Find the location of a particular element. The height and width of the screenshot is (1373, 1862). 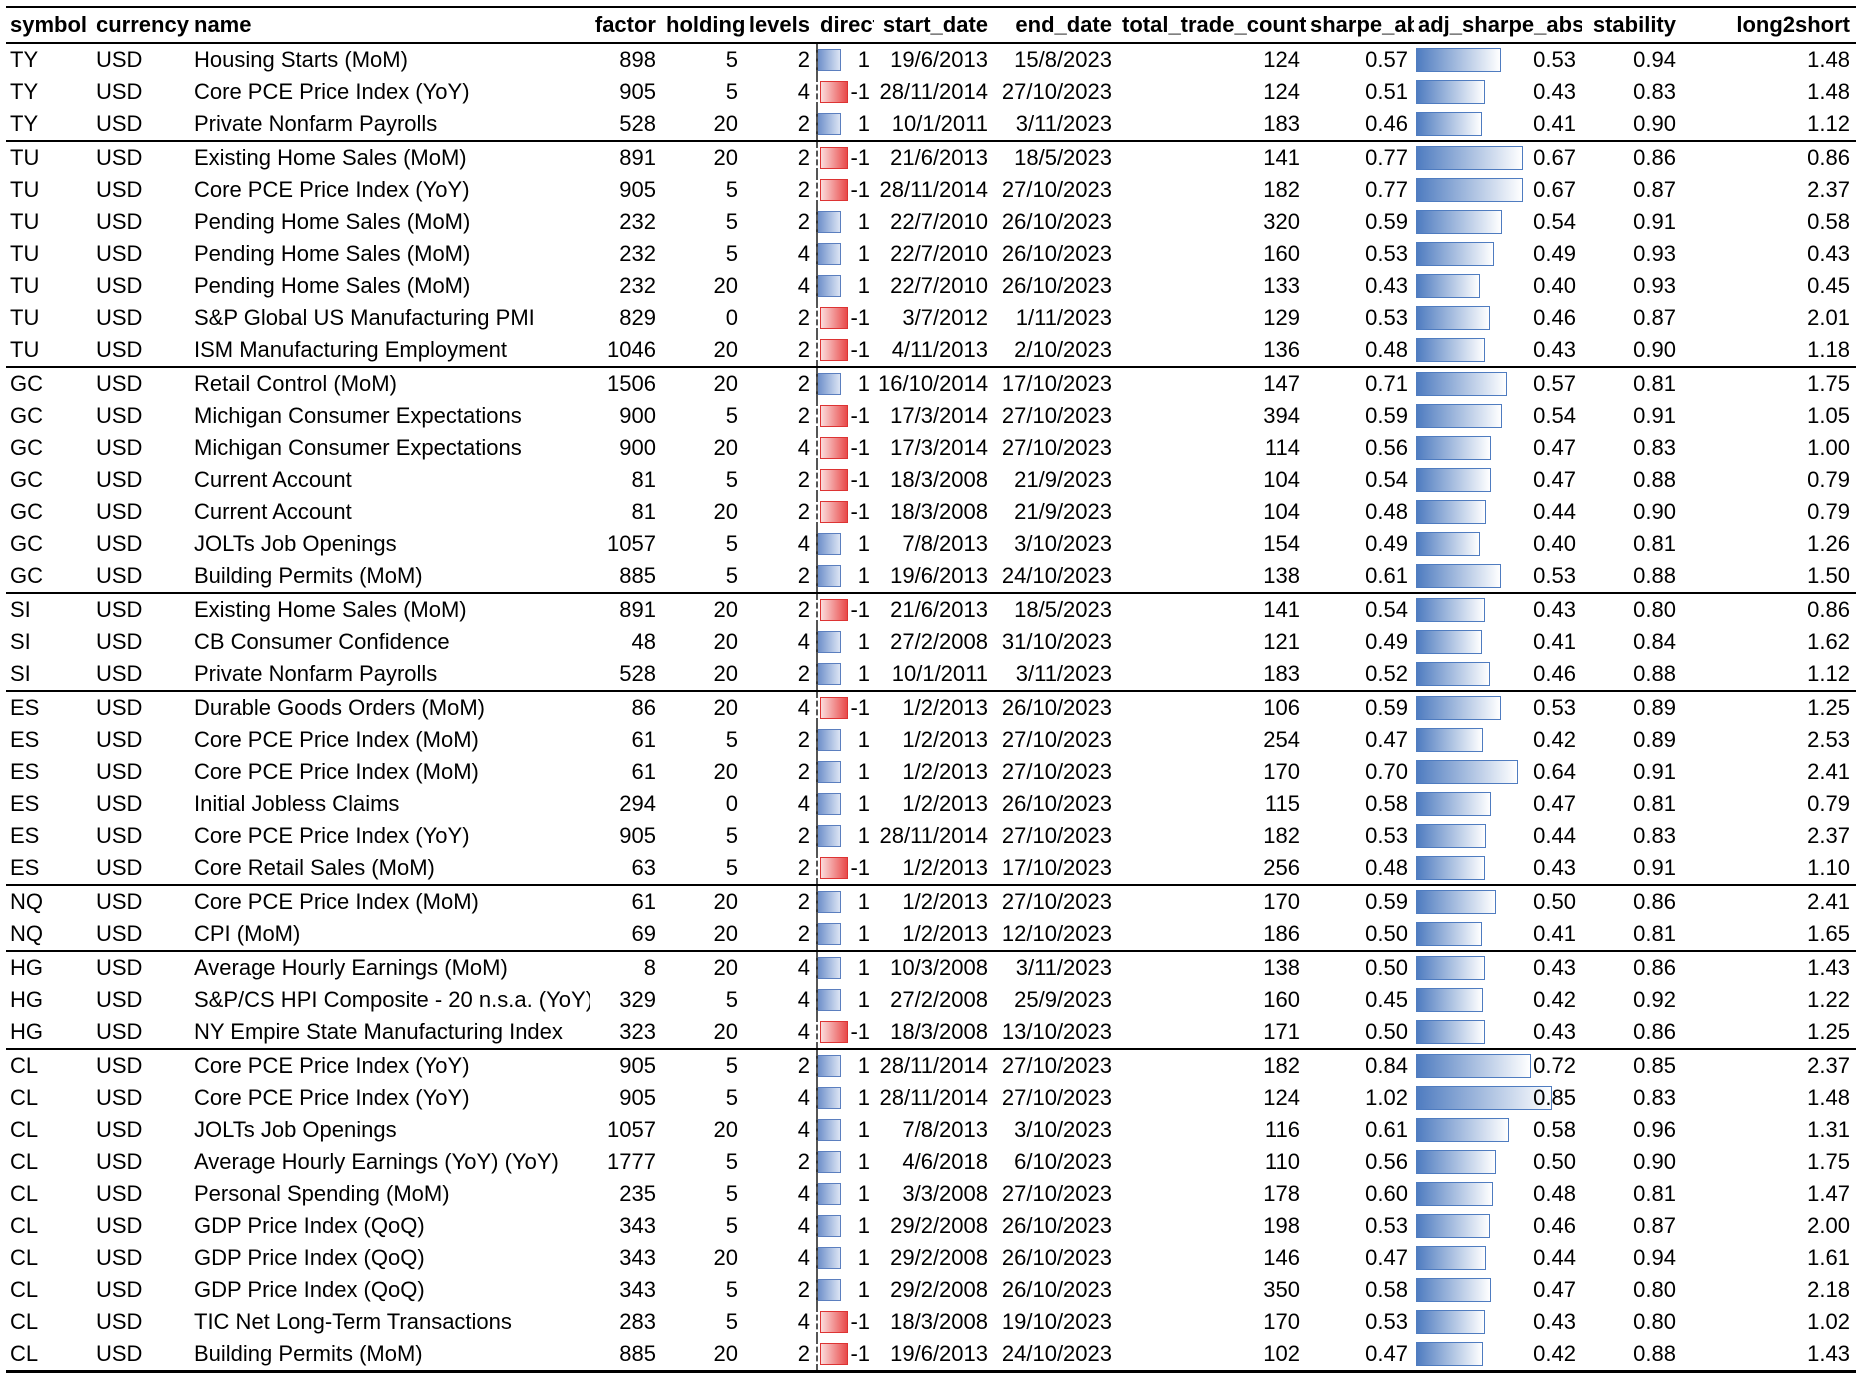

cell-total-trade-count: 186 is located at coordinates (1281, 933).